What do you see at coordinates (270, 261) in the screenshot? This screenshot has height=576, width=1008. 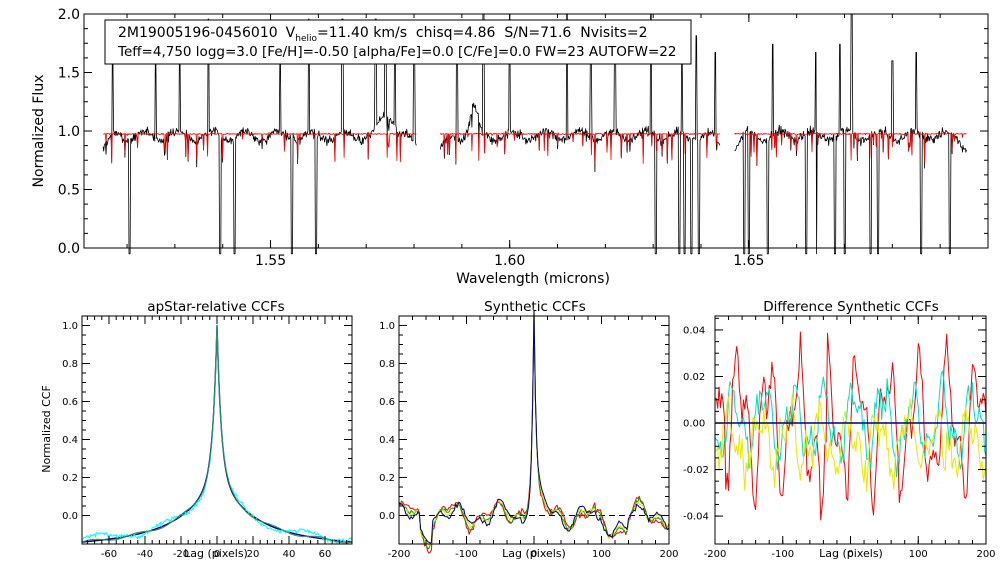 I see `xtick-label: 1.55` at bounding box center [270, 261].